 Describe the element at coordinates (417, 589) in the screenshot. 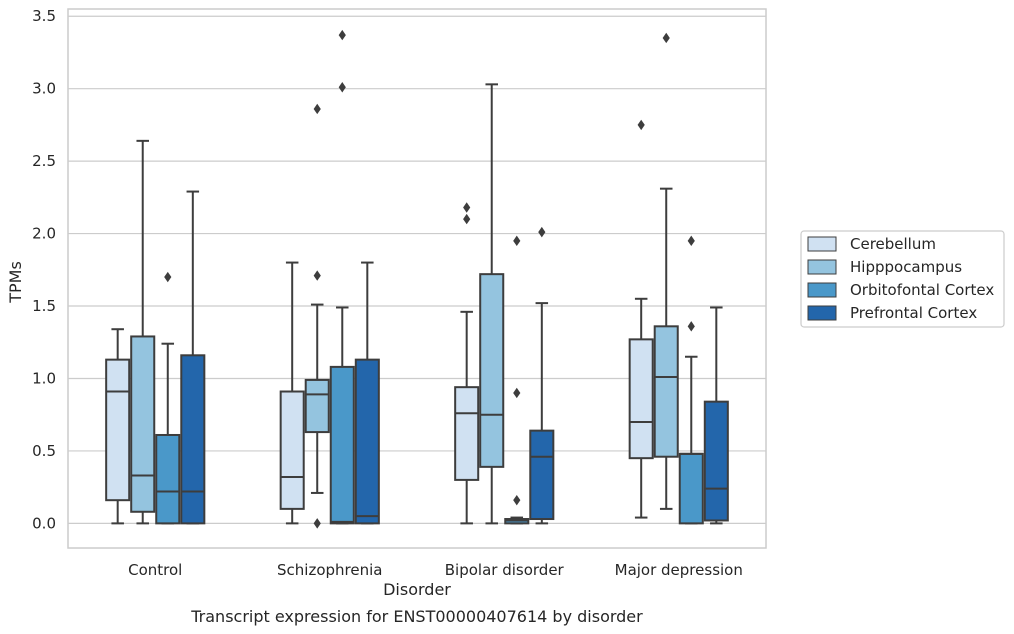

I see `x-axis-label: Disorder` at that location.